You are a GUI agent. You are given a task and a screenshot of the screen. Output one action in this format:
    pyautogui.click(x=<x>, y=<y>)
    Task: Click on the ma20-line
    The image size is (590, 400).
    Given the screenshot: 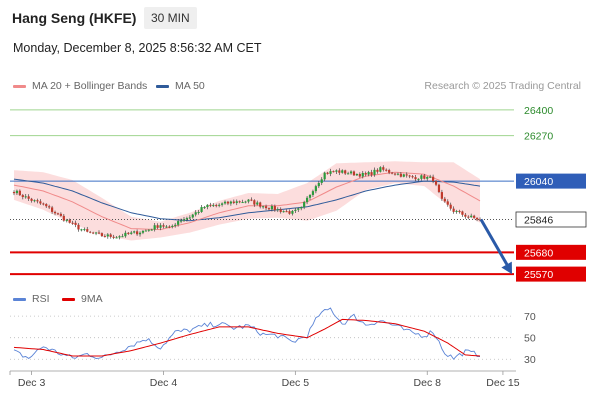 What is the action you would take?
    pyautogui.click(x=247, y=201)
    